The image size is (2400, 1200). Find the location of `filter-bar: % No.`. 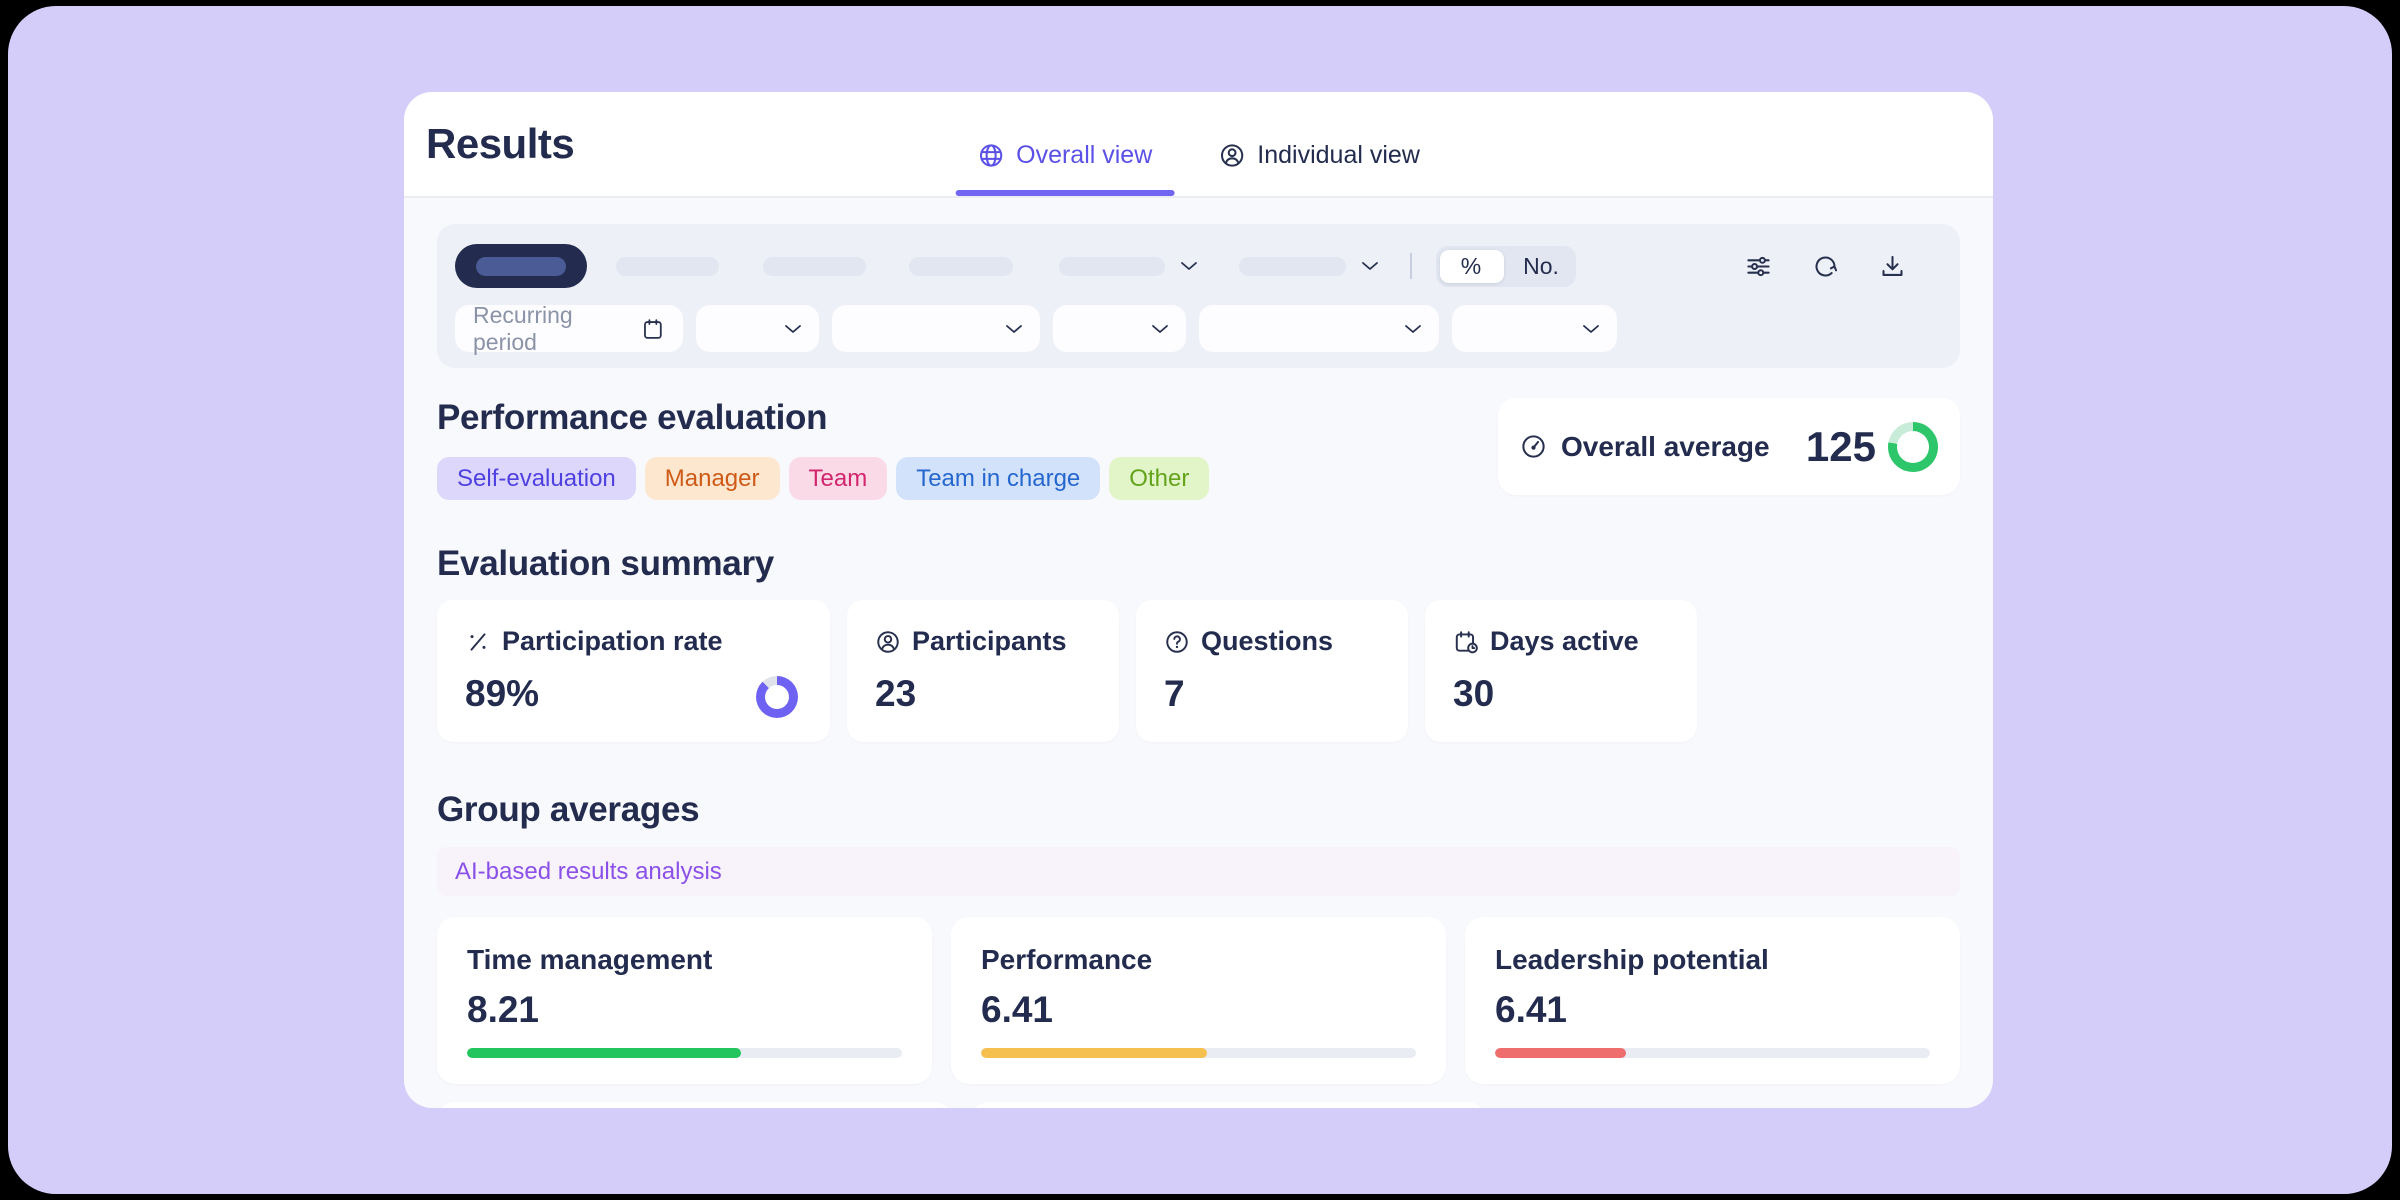

filter-bar: % No. is located at coordinates (1198, 296).